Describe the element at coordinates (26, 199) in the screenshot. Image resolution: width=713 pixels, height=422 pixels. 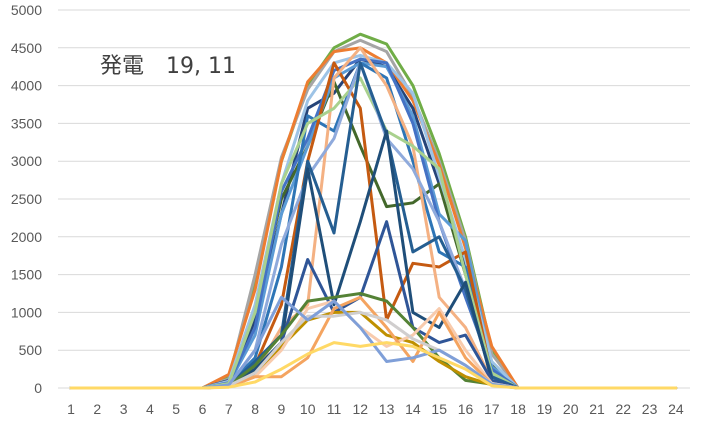
I see `y-tick-label: 2500` at that location.